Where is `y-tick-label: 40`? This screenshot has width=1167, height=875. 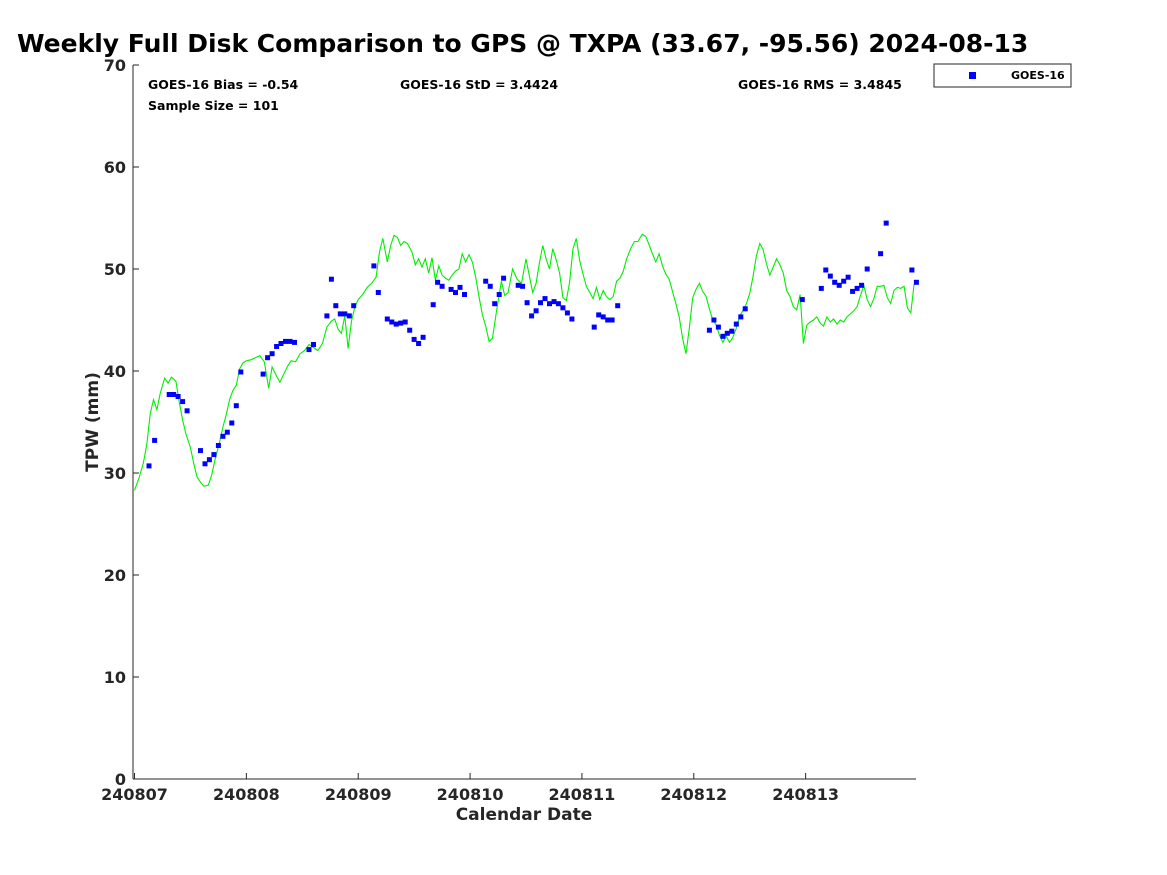
y-tick-label: 40 is located at coordinates (115, 371).